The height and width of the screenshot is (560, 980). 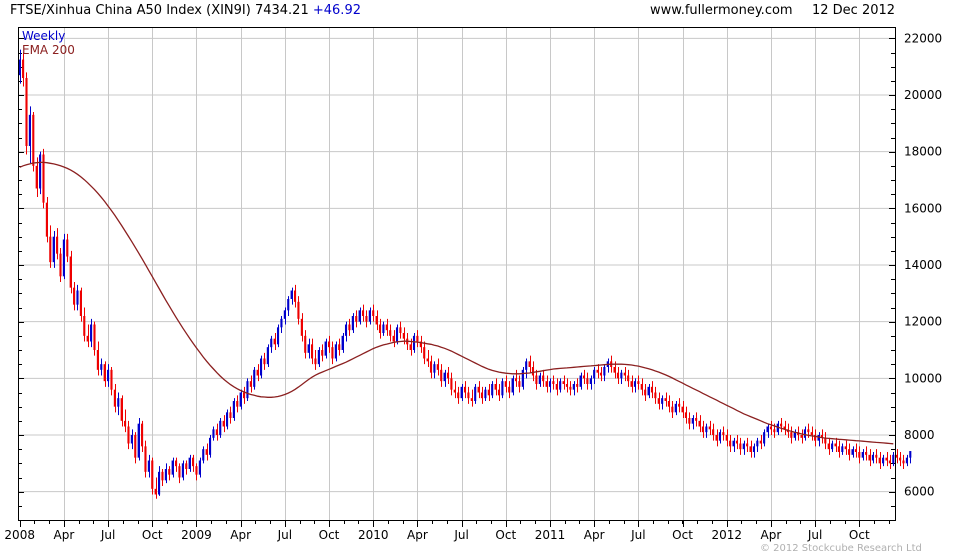 What do you see at coordinates (854, 10) in the screenshot?
I see `chart-date: 12 Dec 2012` at bounding box center [854, 10].